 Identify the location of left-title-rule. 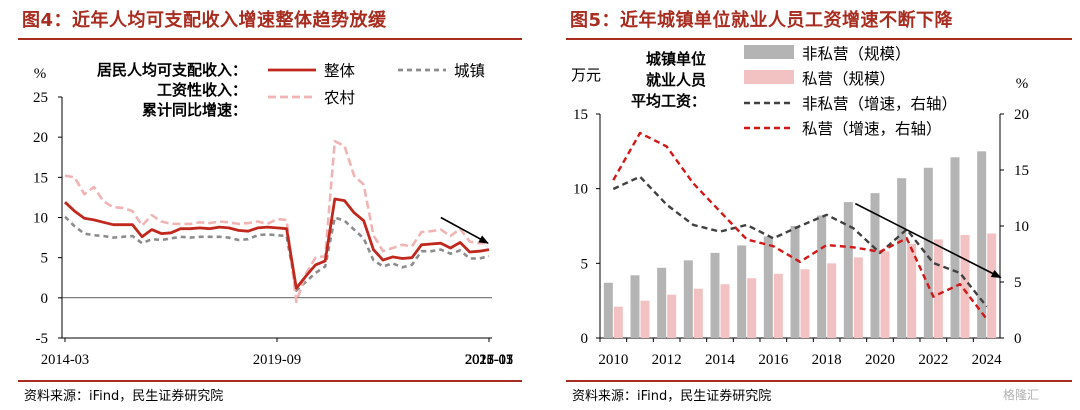
(270, 39).